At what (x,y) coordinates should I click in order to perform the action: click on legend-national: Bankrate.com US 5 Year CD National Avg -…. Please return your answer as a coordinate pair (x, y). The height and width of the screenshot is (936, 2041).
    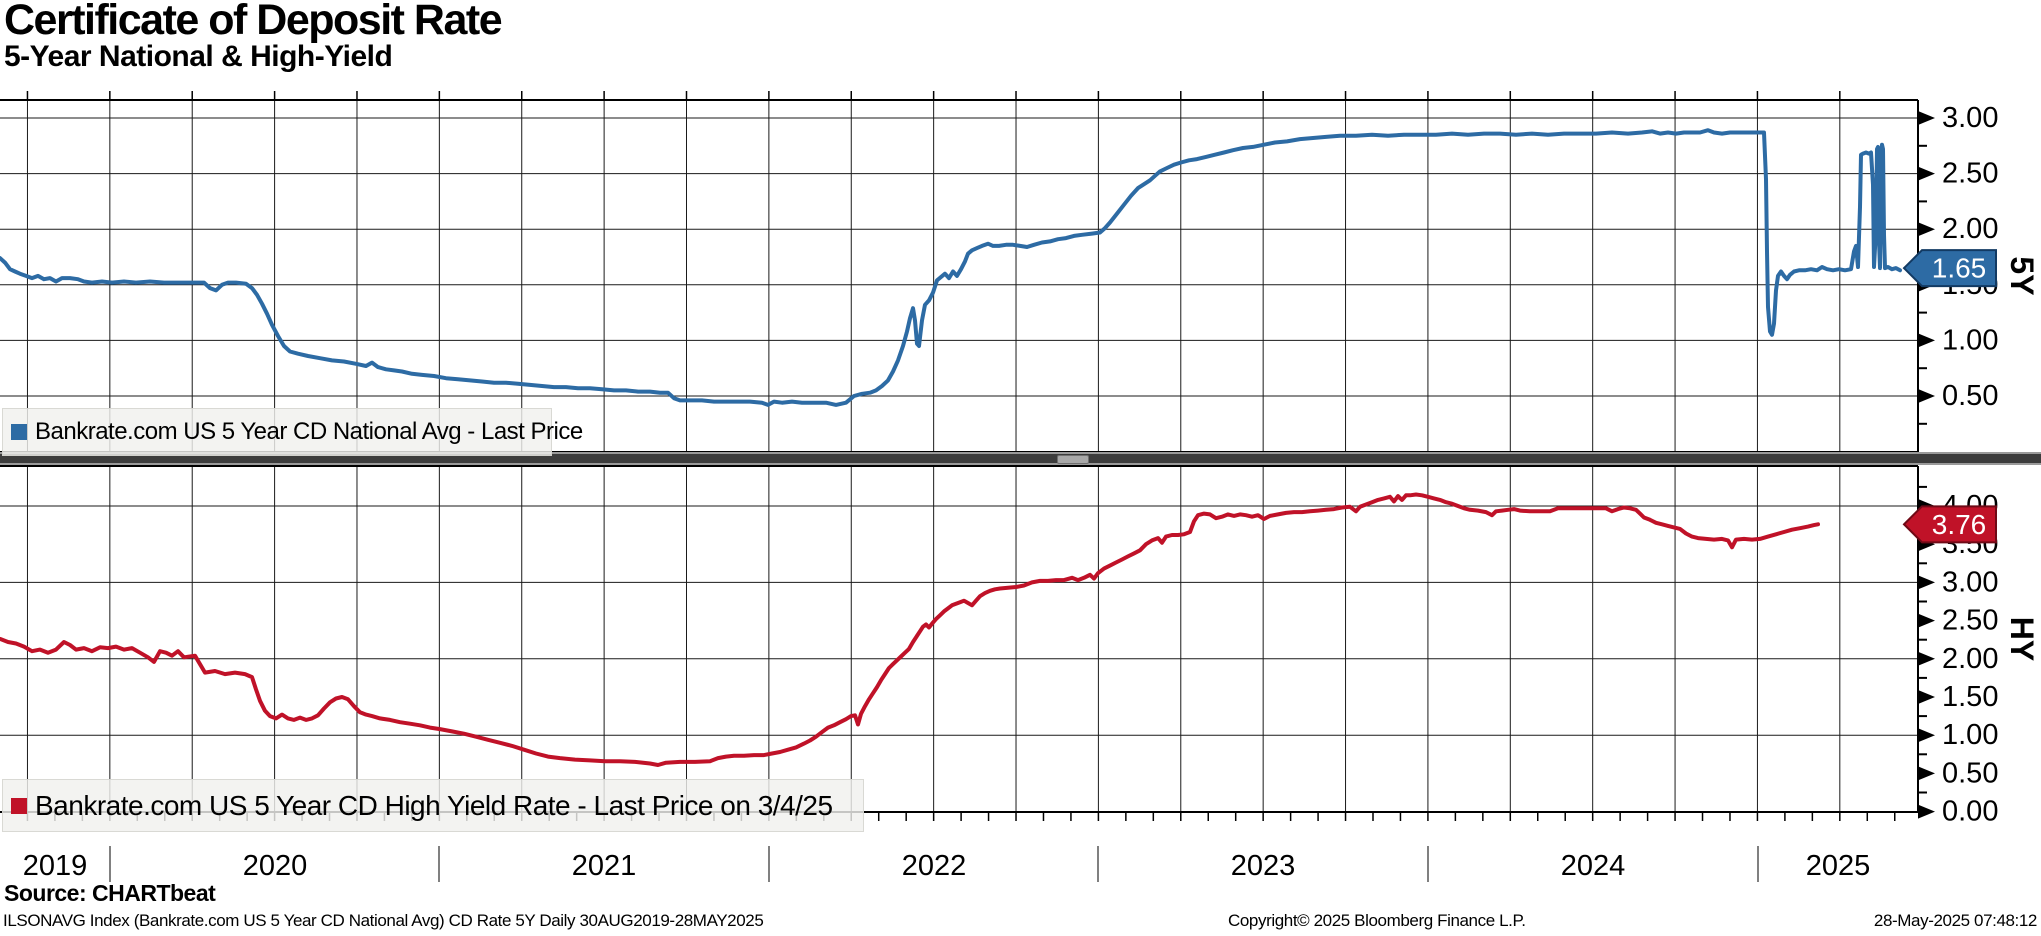
    Looking at the image, I should click on (292, 432).